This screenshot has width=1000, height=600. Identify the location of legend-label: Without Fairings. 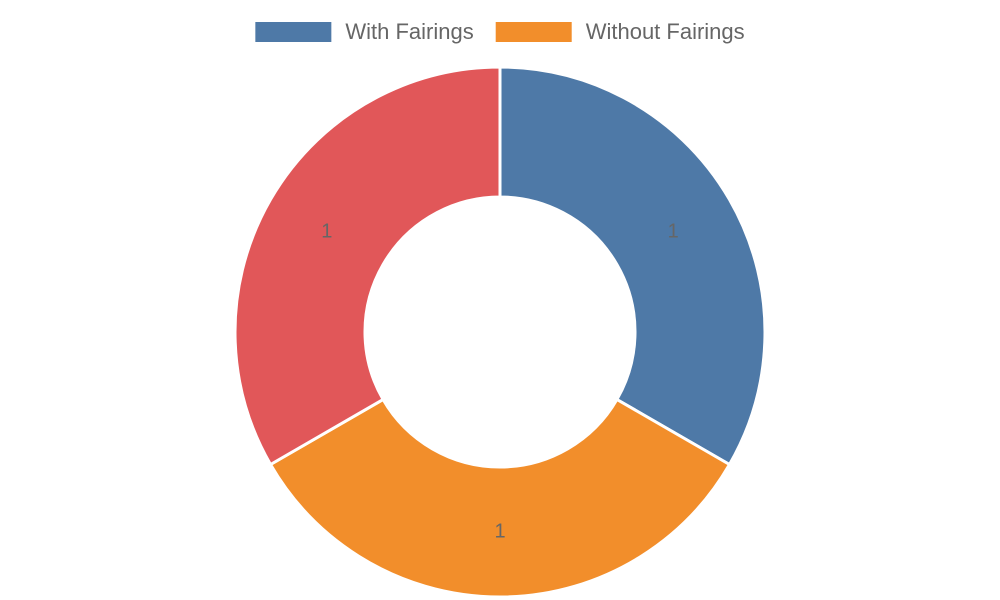
(665, 31).